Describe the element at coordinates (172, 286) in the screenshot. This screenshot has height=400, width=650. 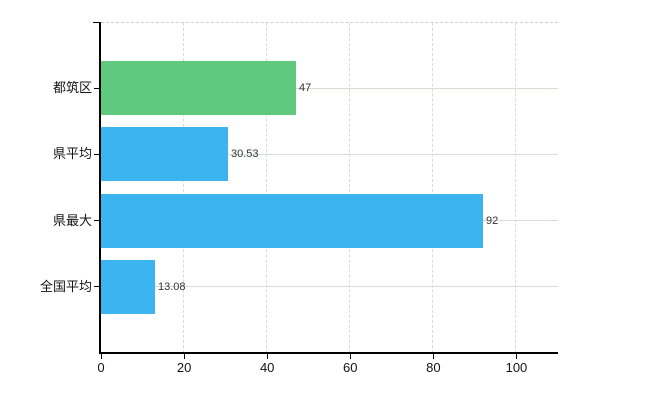
I see `bar-value-label: 13.08` at that location.